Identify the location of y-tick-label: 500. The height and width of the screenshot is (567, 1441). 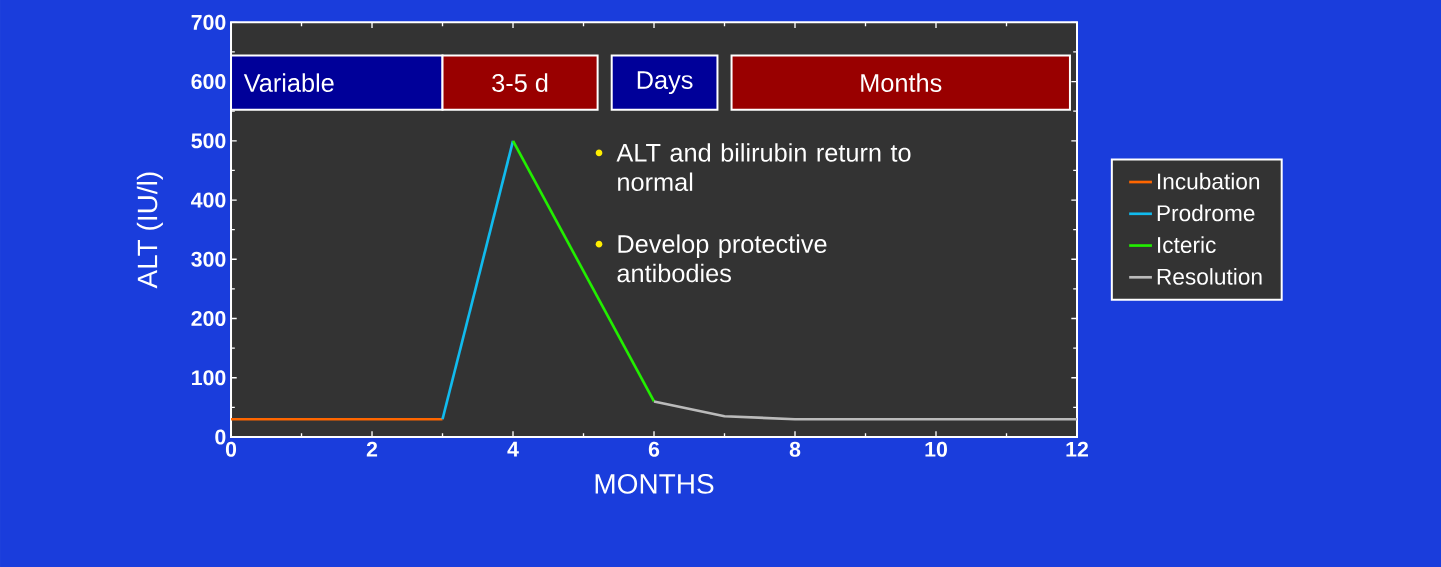
(208, 141).